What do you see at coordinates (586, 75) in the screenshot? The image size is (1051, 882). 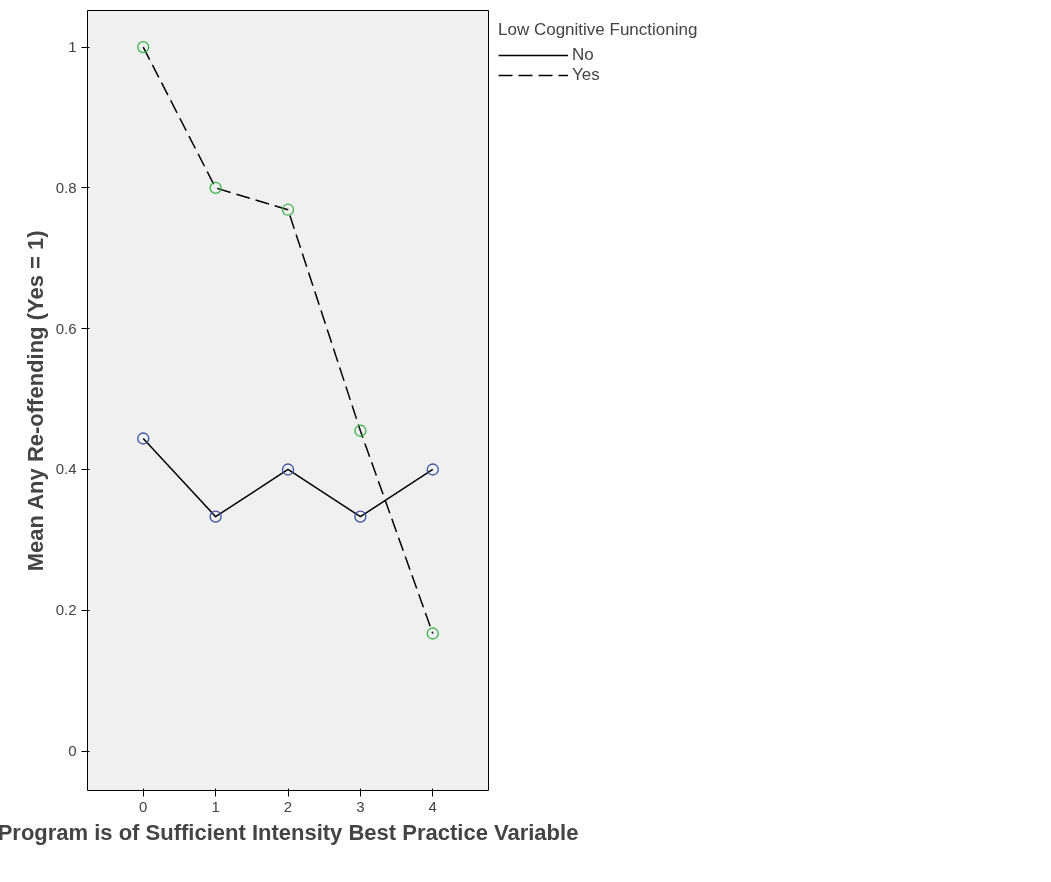 I see `legend-label: Yes` at bounding box center [586, 75].